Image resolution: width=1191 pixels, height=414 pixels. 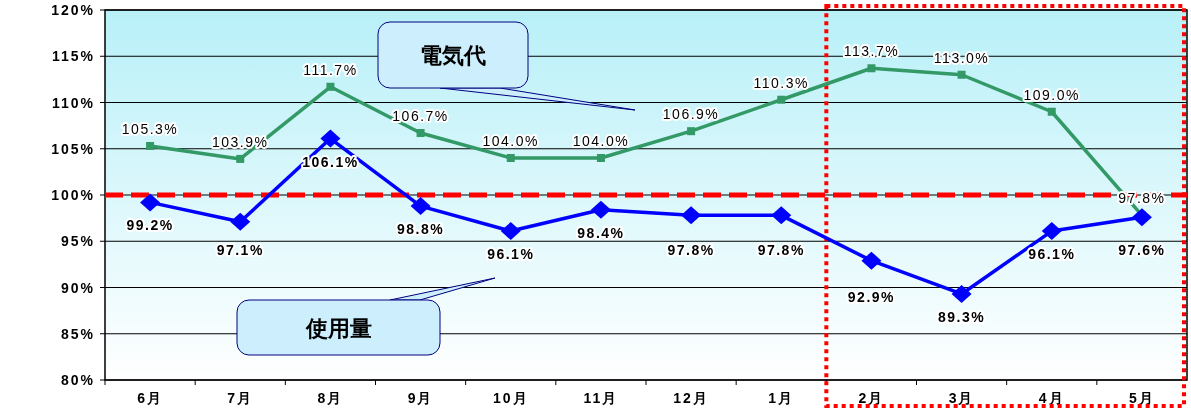 I want to click on x-tick-label: 2月, so click(x=871, y=398).